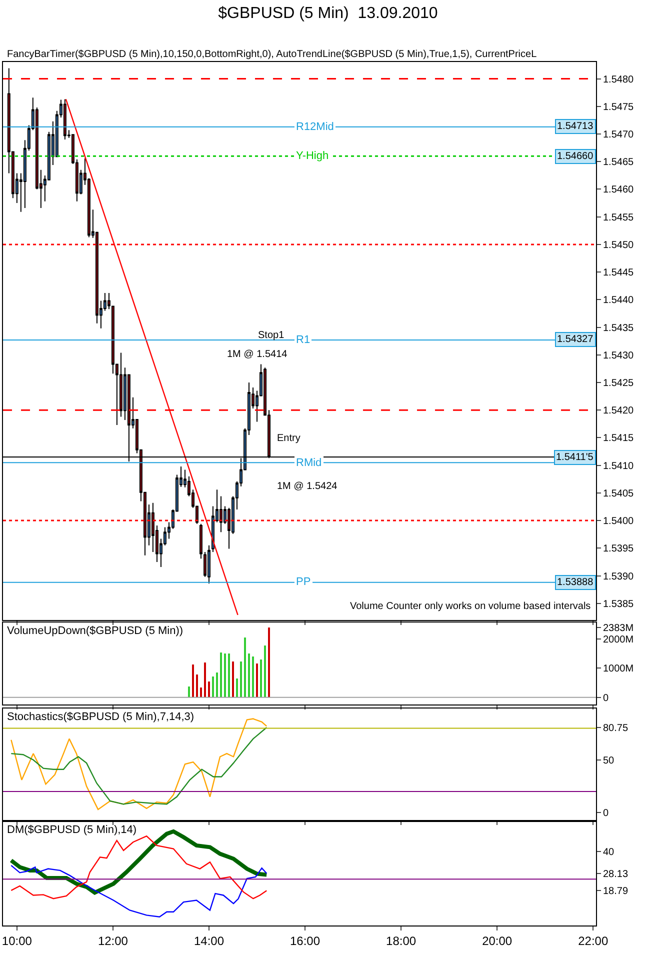 This screenshot has height=969, width=656. Describe the element at coordinates (575, 339) in the screenshot. I see `annotation: 1.54327` at that location.